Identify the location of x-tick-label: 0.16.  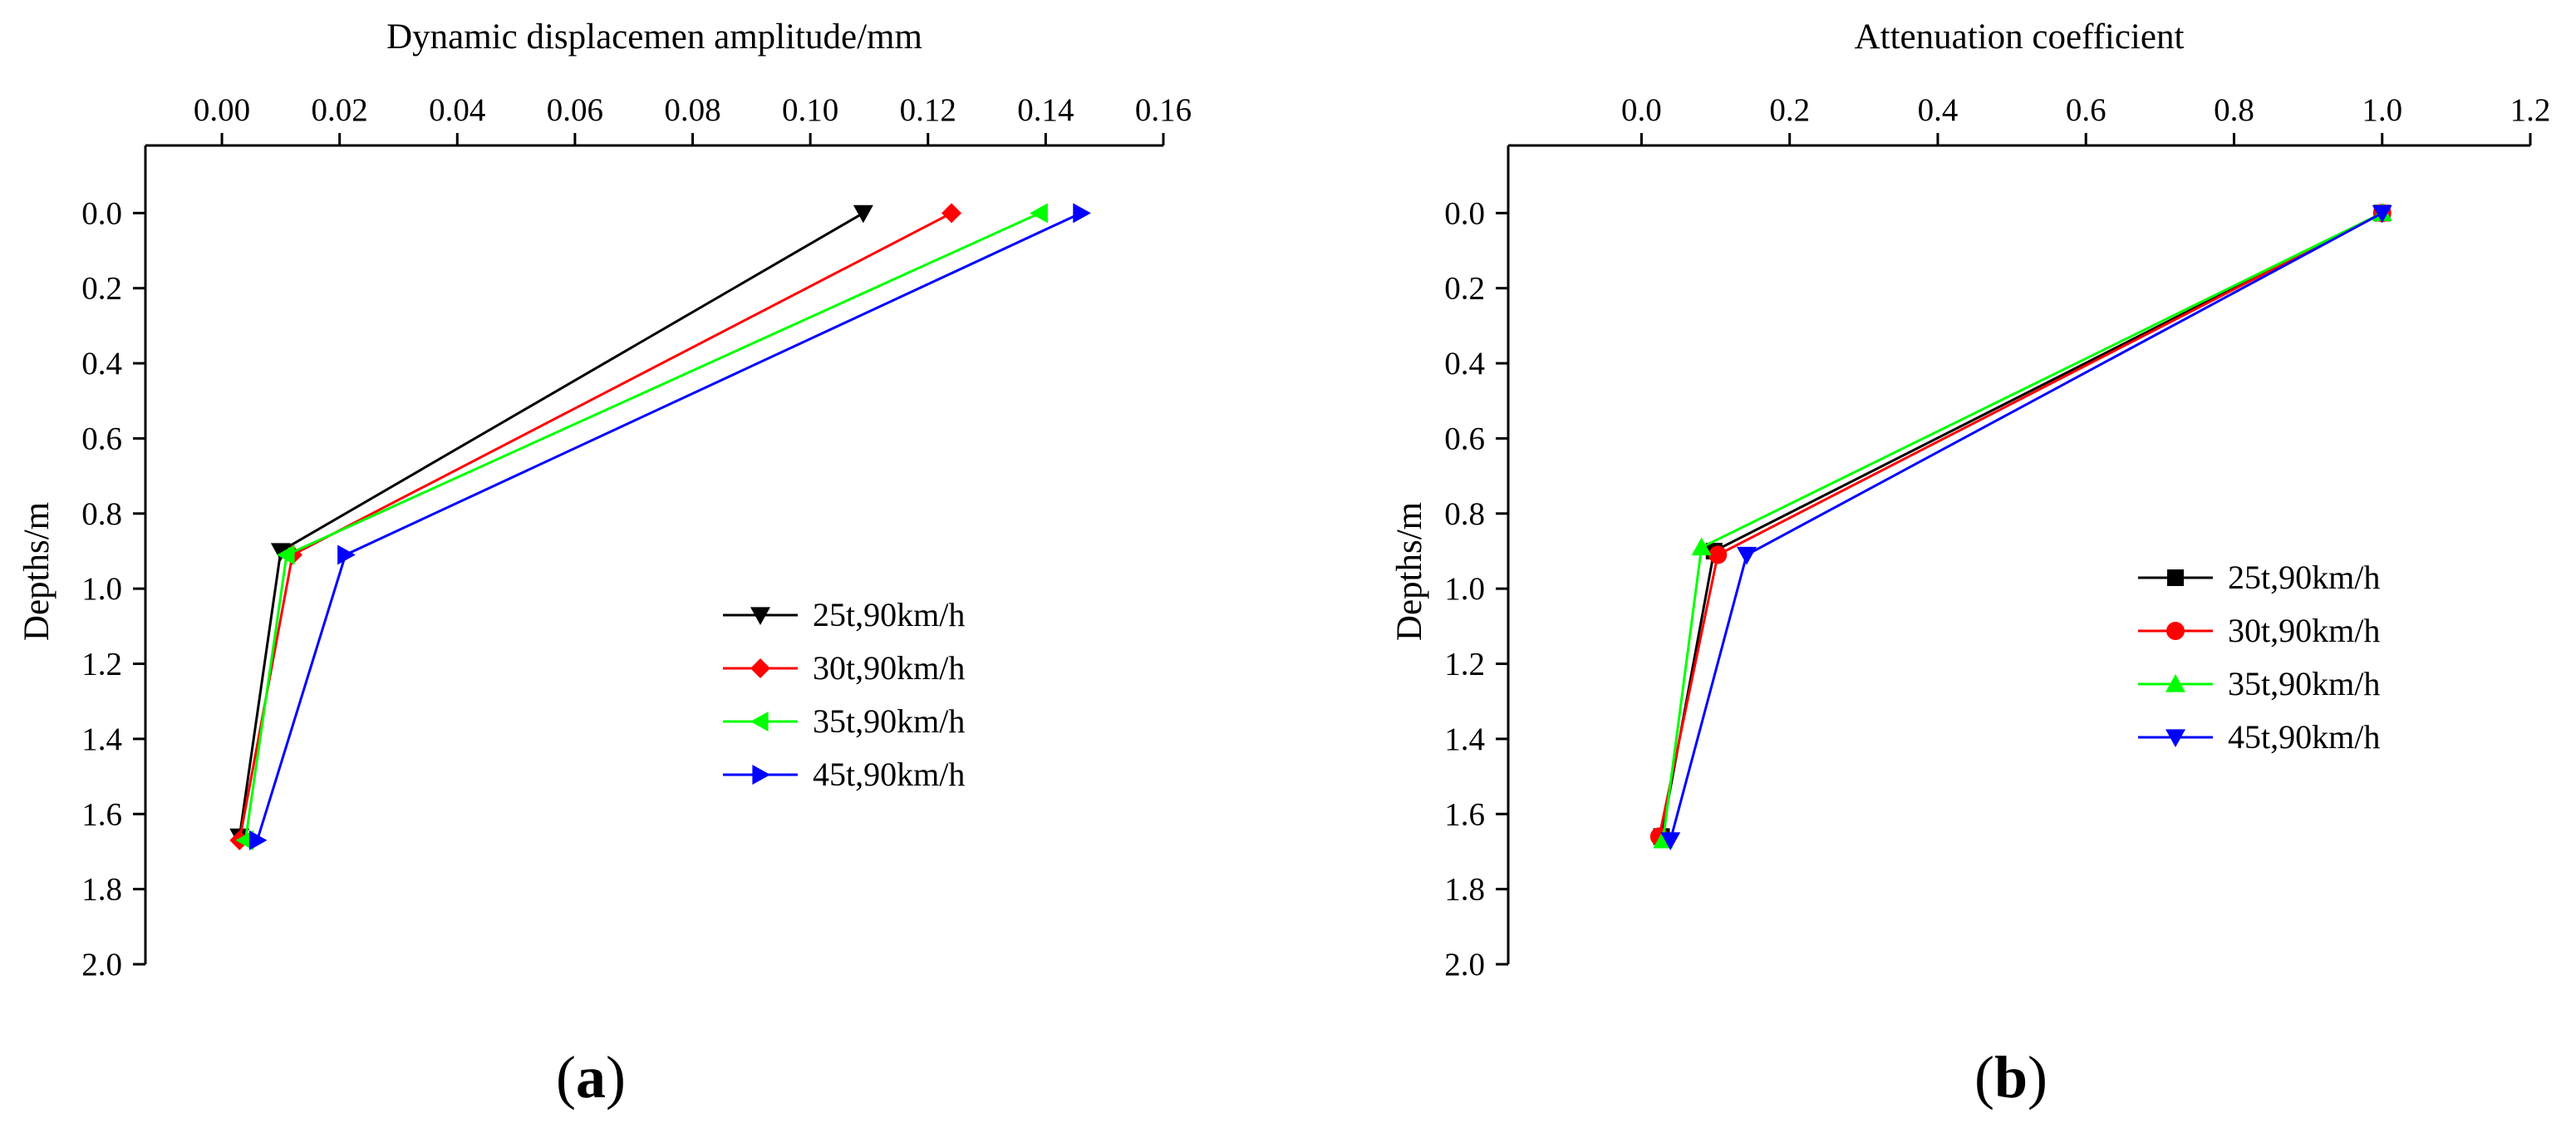
(1163, 110).